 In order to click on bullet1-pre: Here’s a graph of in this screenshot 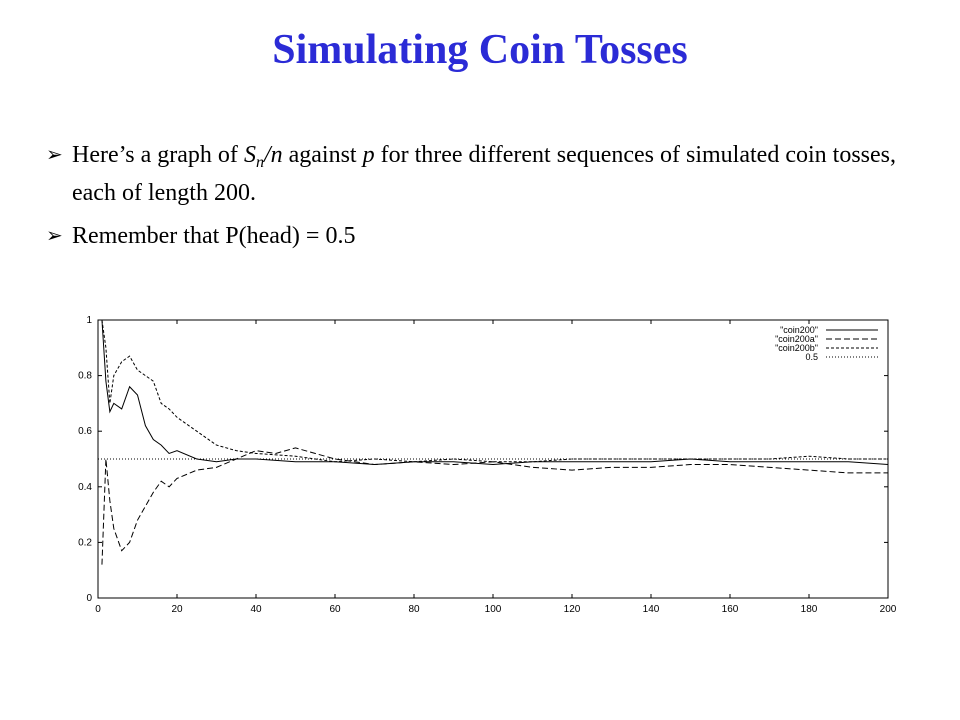, I will do `click(158, 155)`.